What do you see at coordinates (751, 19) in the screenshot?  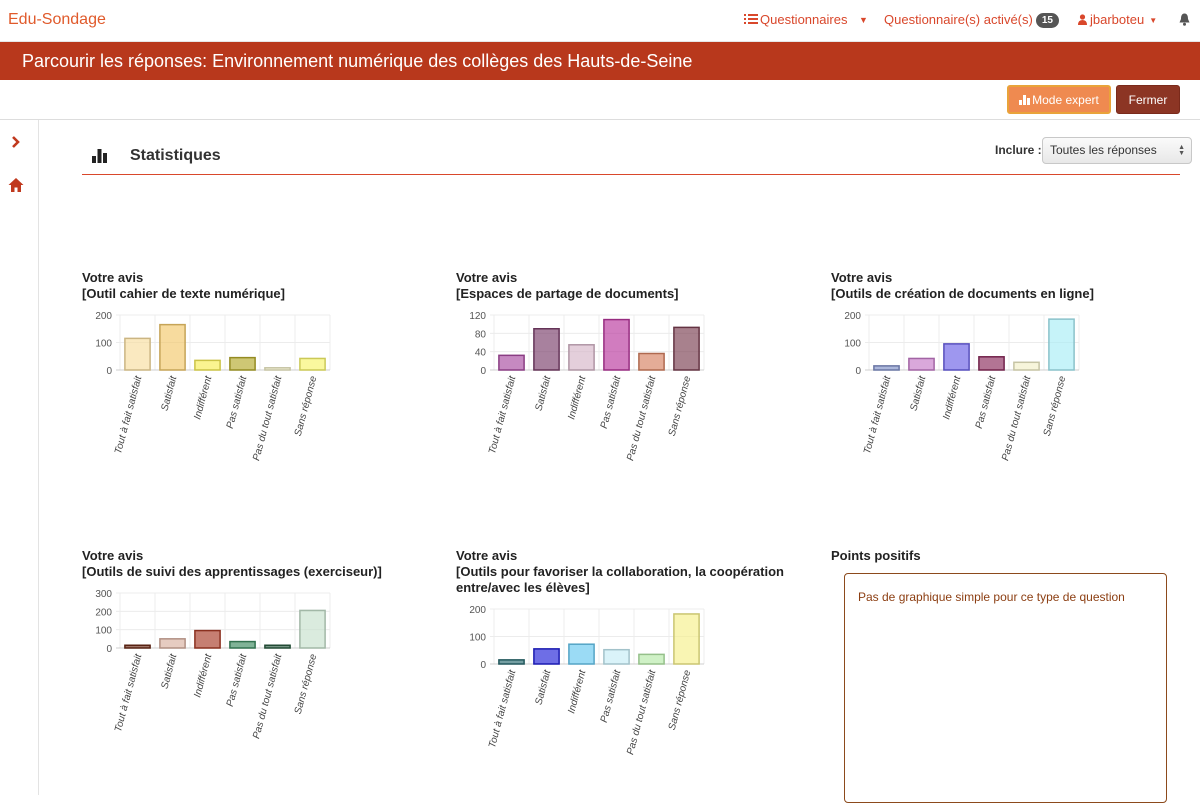 I see `list-icon` at bounding box center [751, 19].